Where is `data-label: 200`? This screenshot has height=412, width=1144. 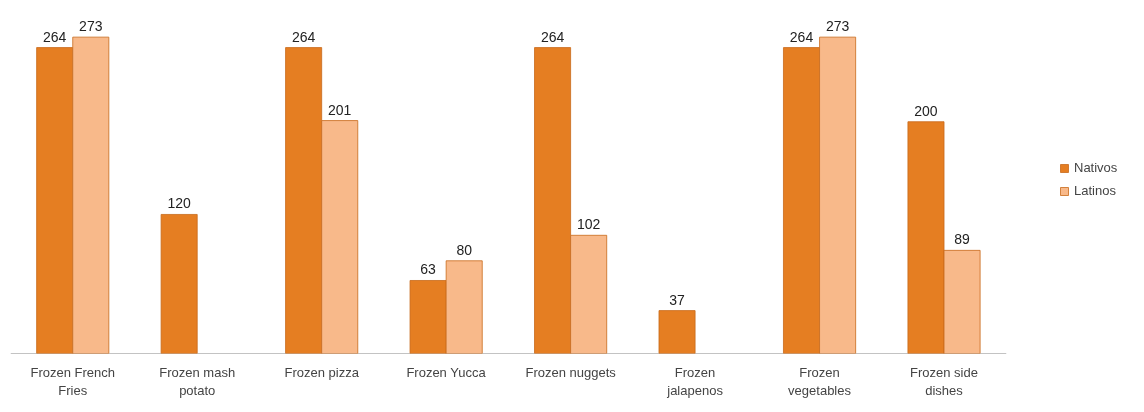
data-label: 200 is located at coordinates (926, 110).